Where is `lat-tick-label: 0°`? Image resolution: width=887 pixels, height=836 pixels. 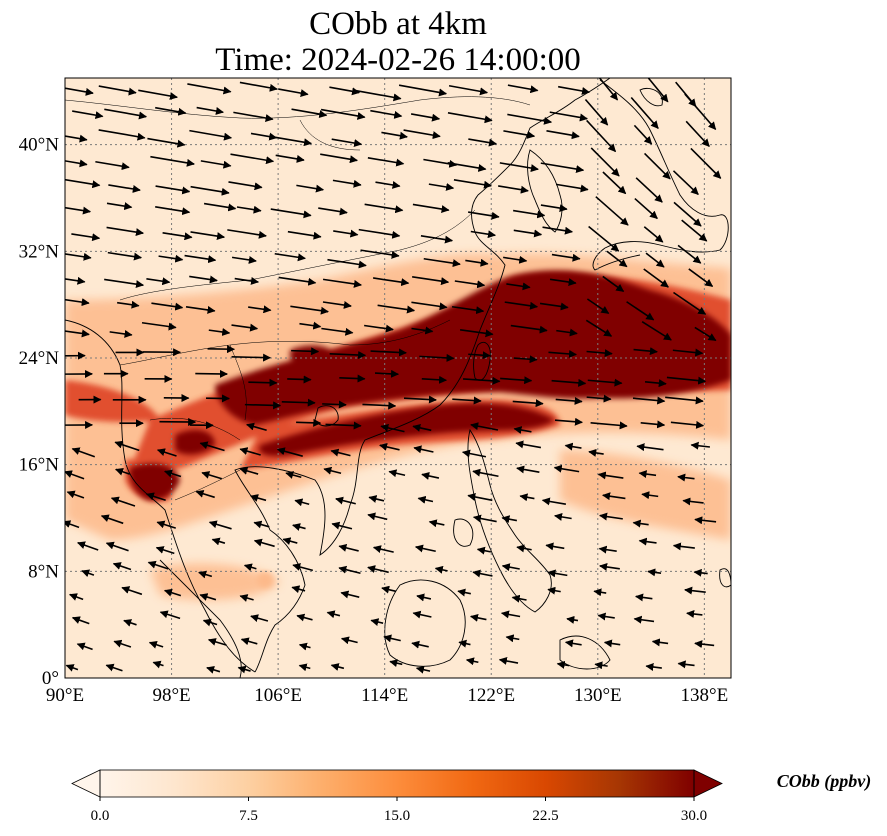 lat-tick-label: 0° is located at coordinates (50, 678).